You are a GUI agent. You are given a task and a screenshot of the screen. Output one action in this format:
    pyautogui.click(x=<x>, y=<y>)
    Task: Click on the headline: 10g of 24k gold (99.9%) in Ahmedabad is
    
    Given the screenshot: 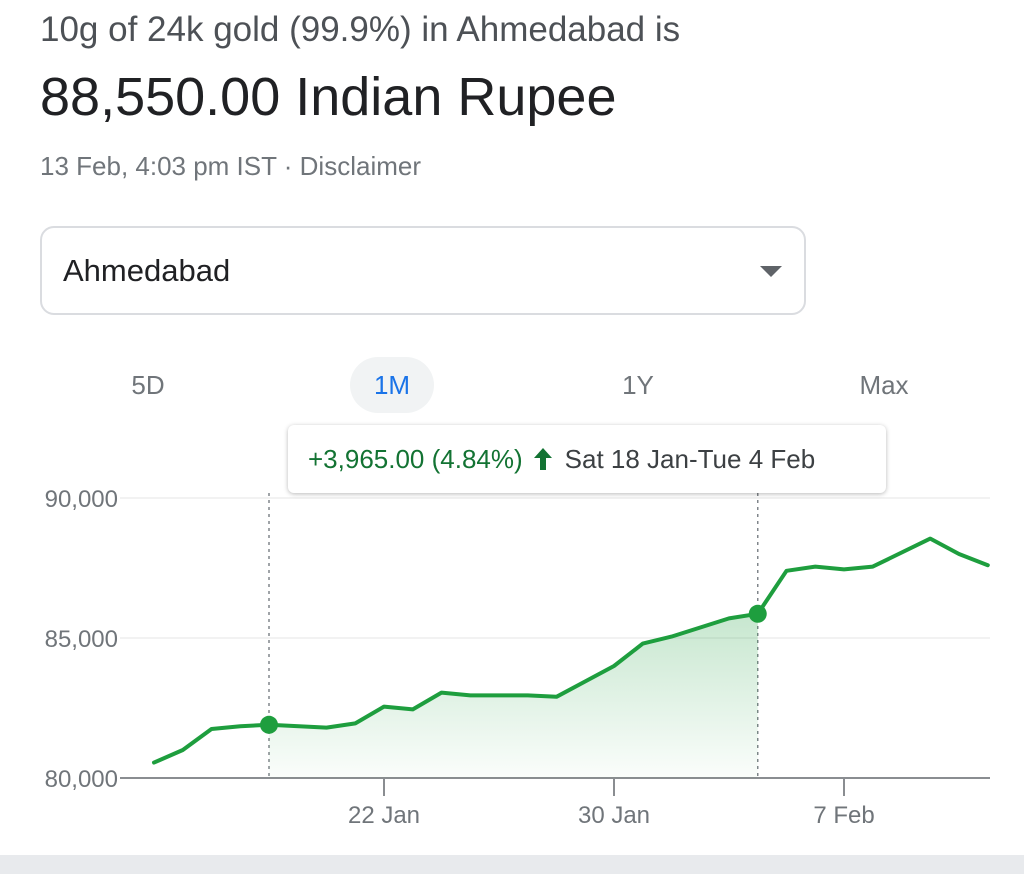 What is the action you would take?
    pyautogui.click(x=360, y=29)
    